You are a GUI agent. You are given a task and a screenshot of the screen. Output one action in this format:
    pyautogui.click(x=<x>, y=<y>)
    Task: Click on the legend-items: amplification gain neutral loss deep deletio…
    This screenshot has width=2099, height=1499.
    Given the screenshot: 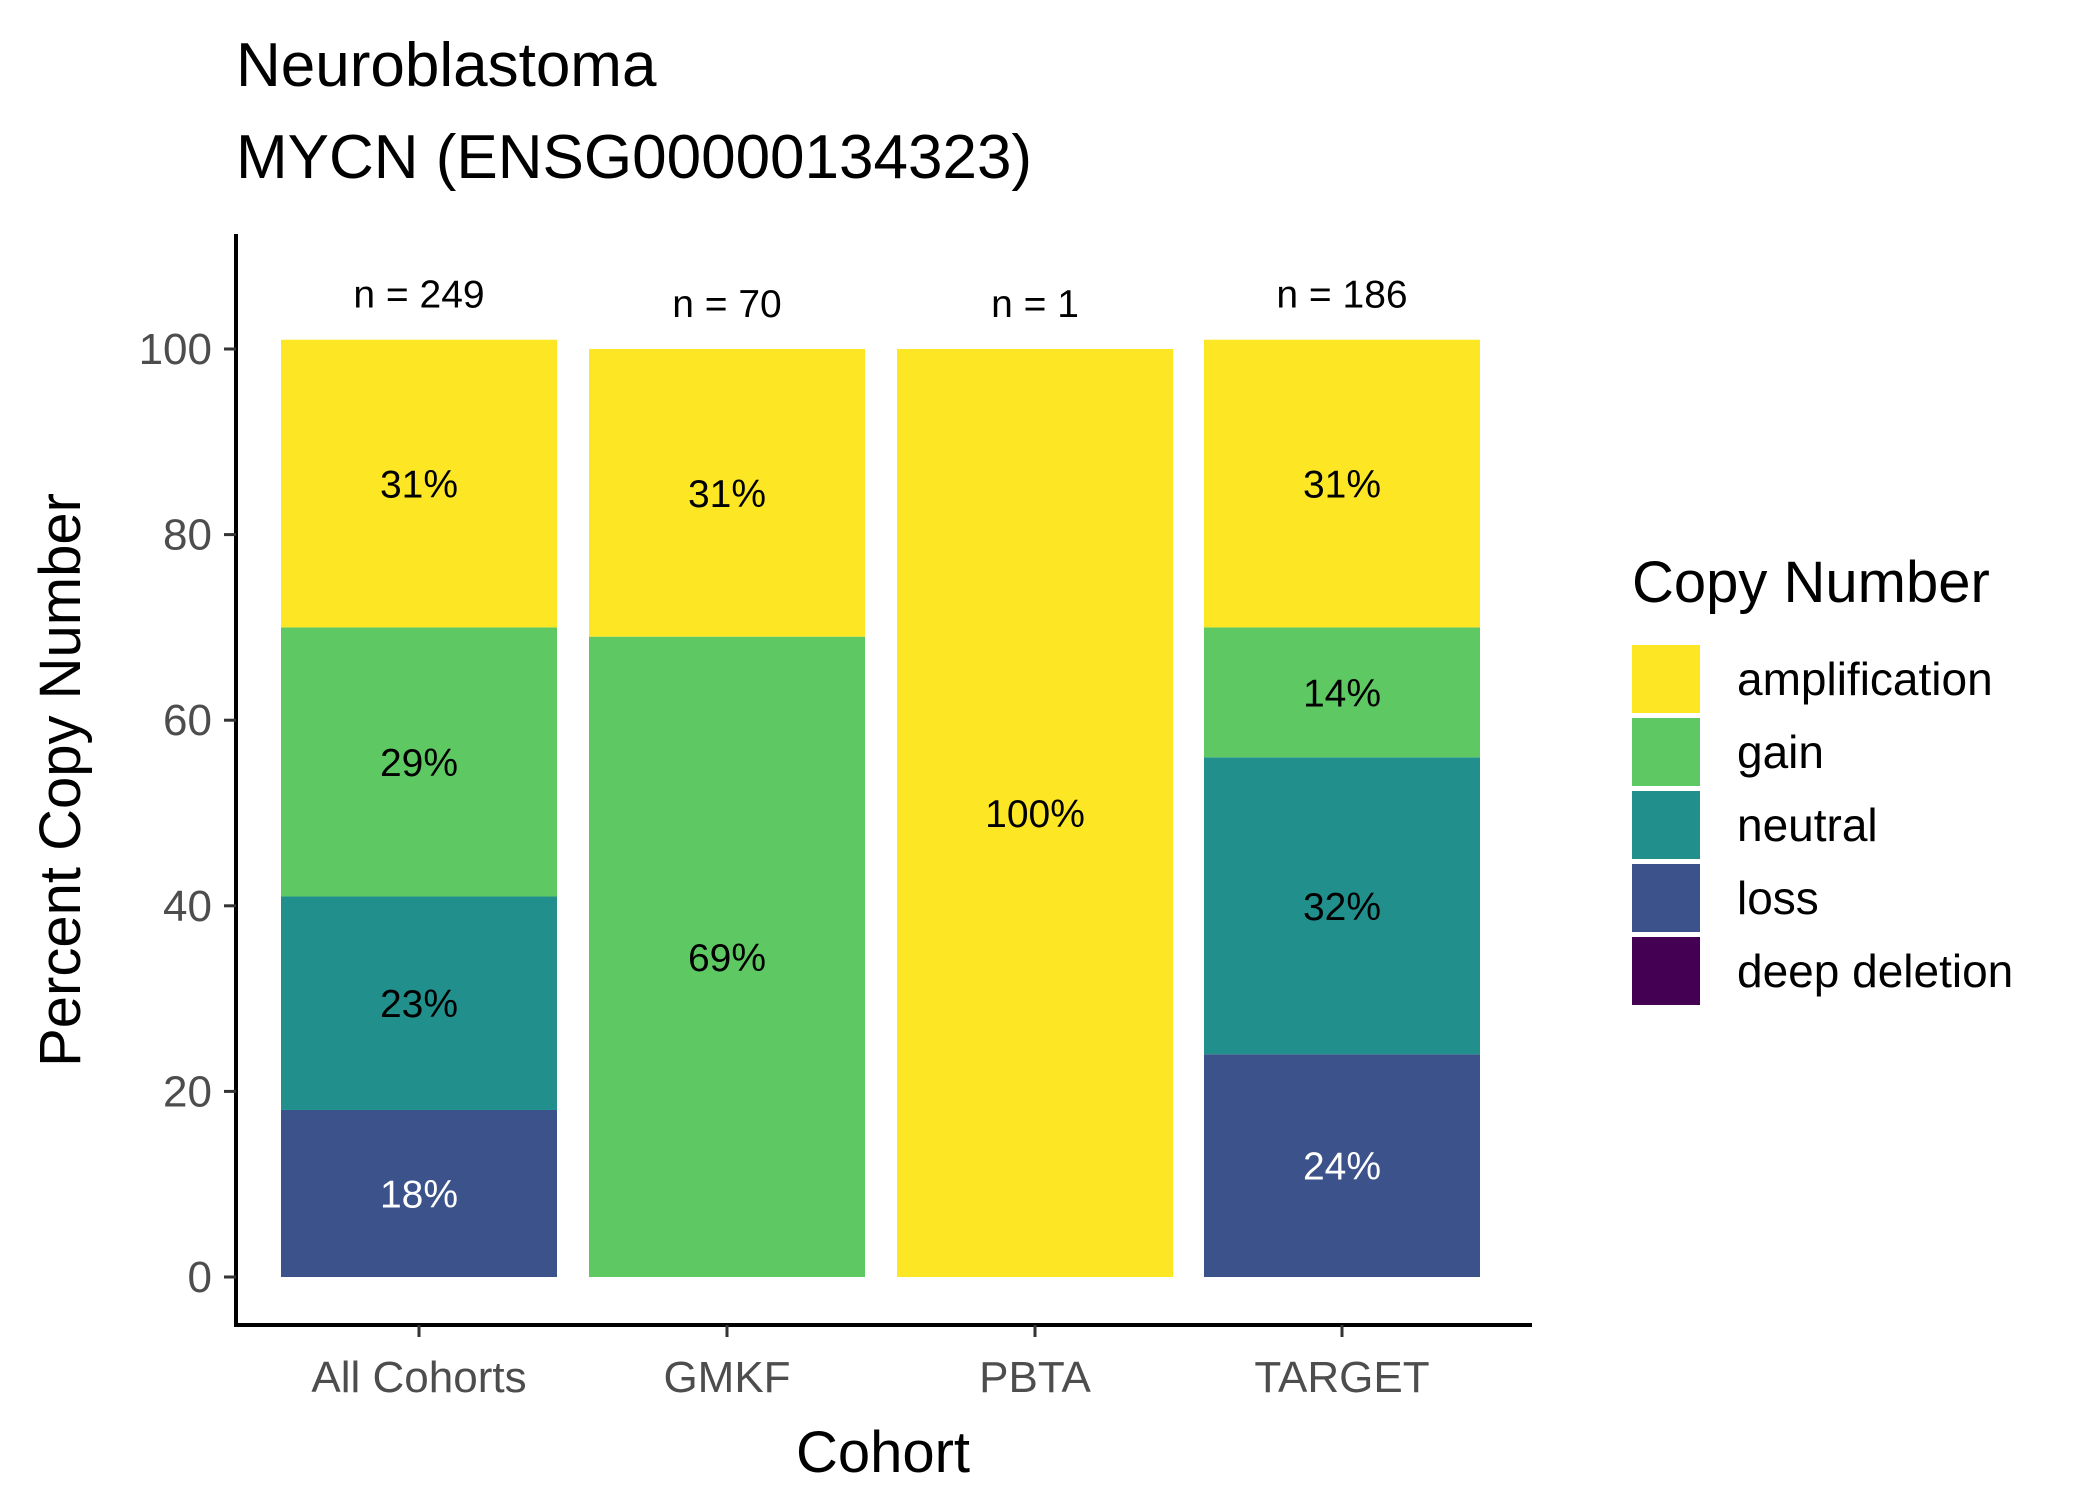 What is the action you would take?
    pyautogui.click(x=1822, y=825)
    